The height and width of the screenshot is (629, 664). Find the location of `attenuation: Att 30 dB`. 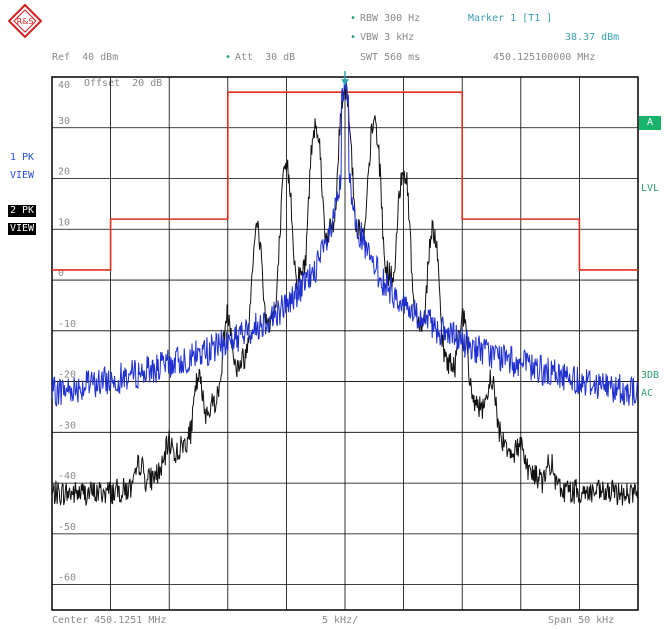

attenuation: Att 30 dB is located at coordinates (265, 57).